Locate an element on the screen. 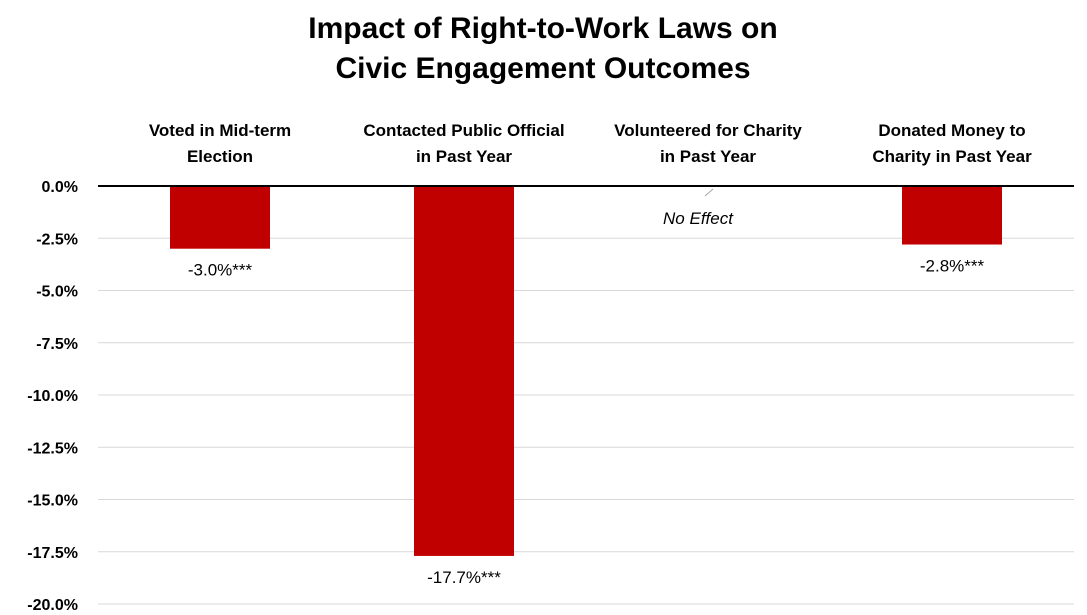  category-label-3-line-1: Donated Money to is located at coordinates (951, 130).